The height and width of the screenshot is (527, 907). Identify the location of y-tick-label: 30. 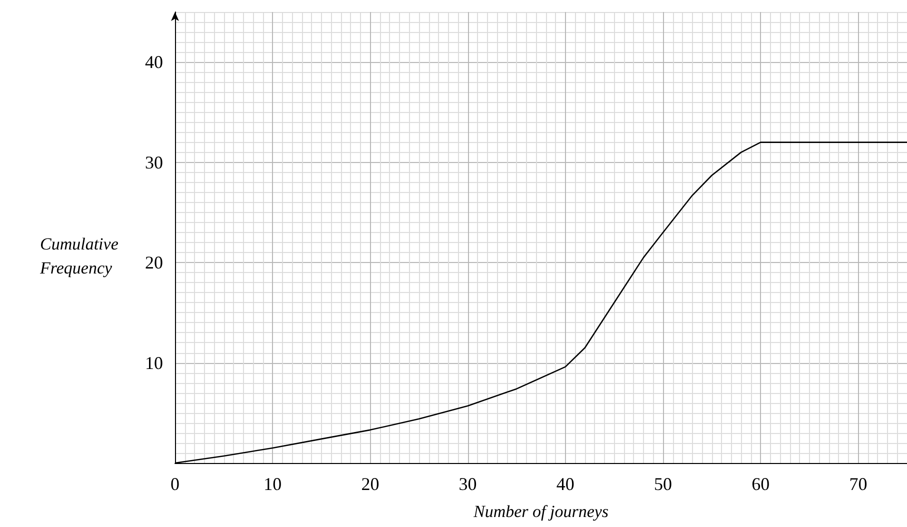
(154, 162).